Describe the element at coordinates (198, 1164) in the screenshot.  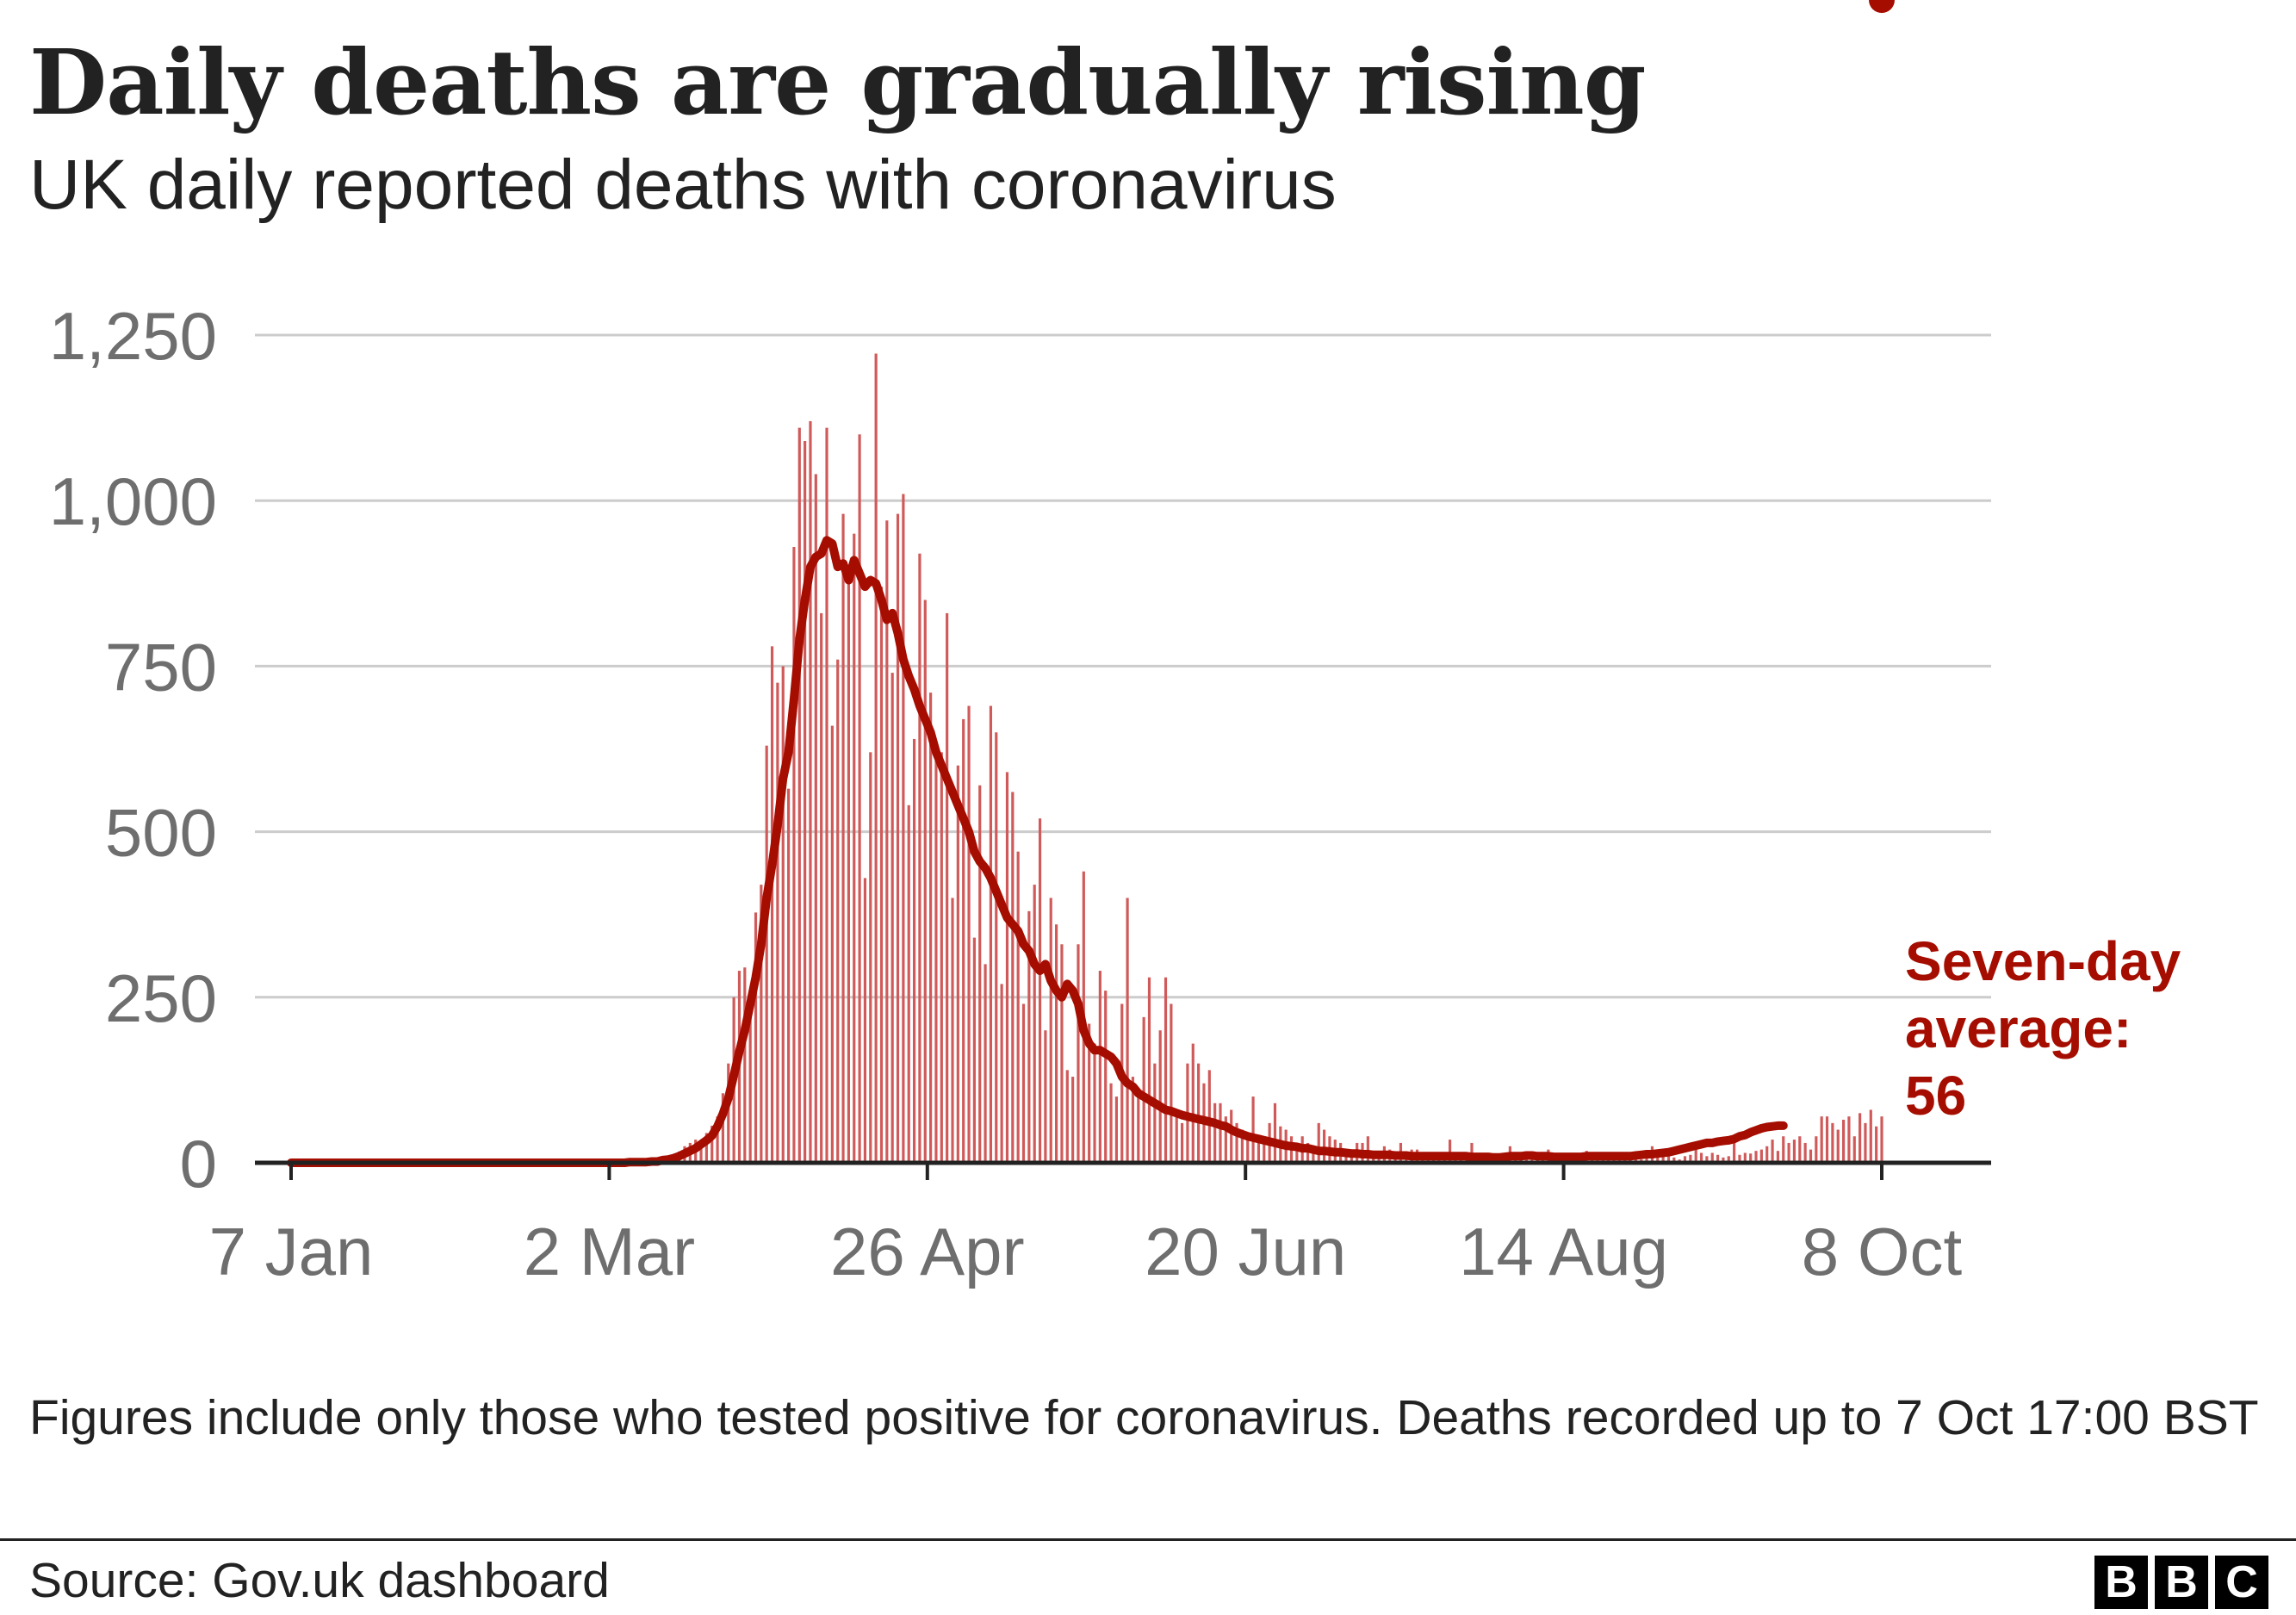
I see `y-tick-label: 0` at that location.